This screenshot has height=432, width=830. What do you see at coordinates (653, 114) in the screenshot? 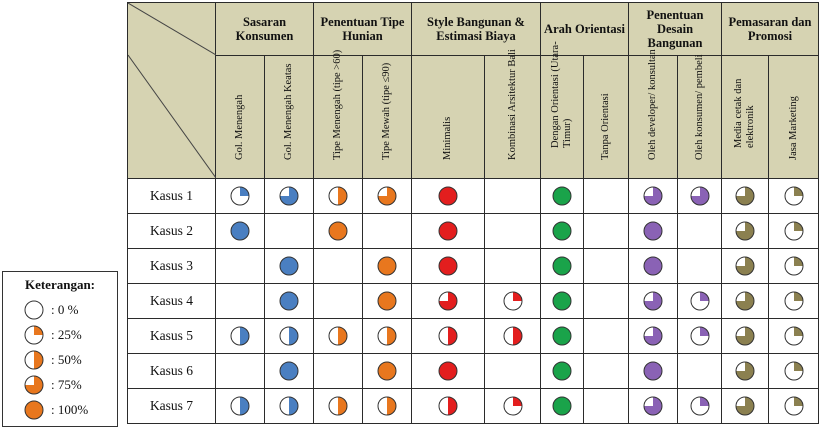
I see `column-header: Oleh developer/ konsultan` at bounding box center [653, 114].